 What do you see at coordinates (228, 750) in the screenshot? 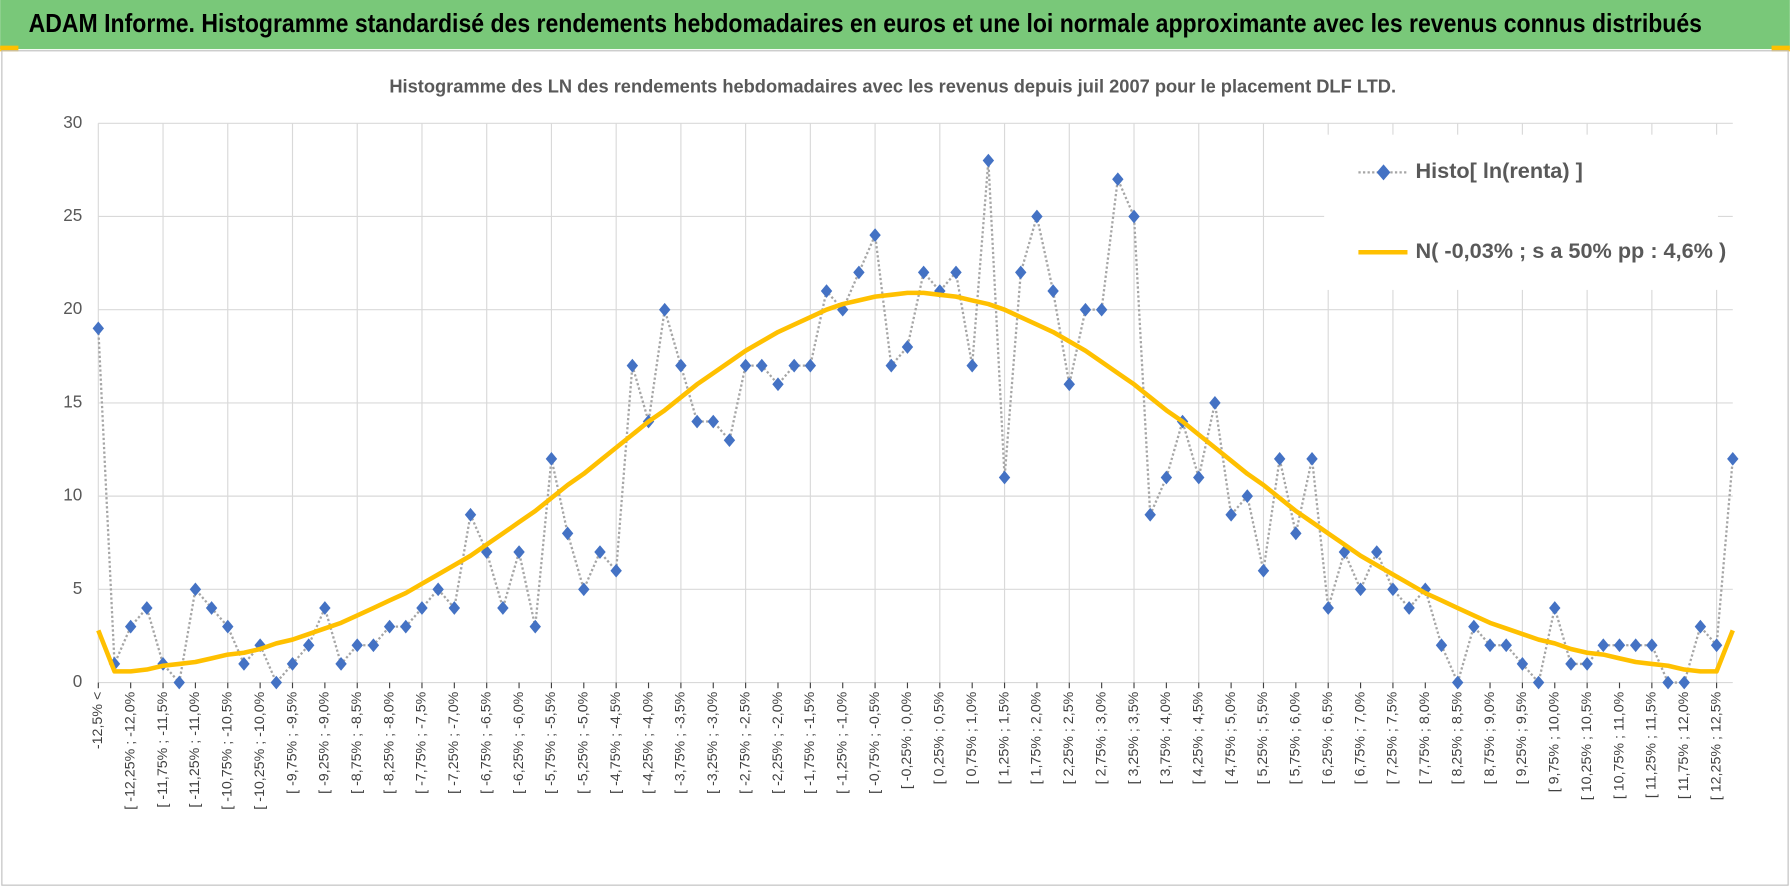
I see `x-tick-label: [ -10,75% ; -10,5%` at bounding box center [228, 750].